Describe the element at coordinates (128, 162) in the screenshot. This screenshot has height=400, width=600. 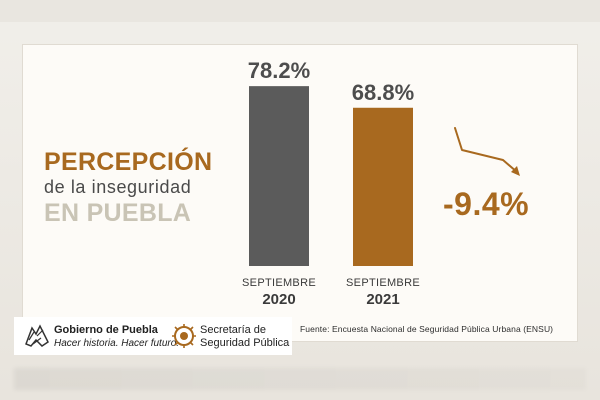
I see `title-line-1: PERCEPCIÓN` at that location.